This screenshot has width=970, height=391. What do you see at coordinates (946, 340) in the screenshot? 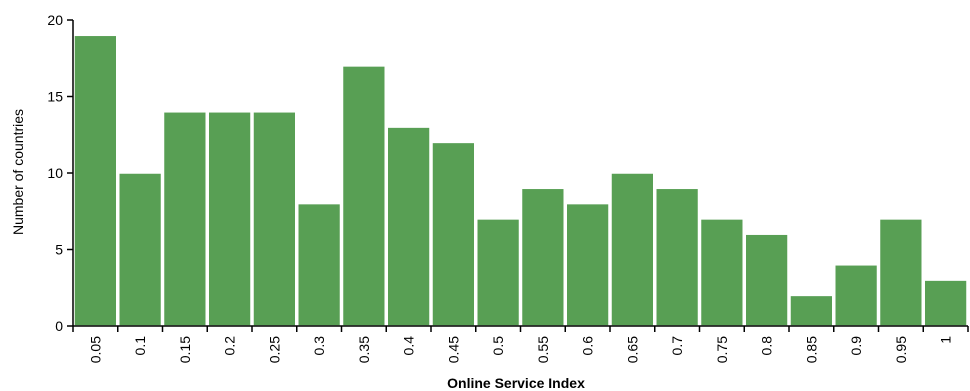
I see `x-tick-label-1: 1` at bounding box center [946, 340].